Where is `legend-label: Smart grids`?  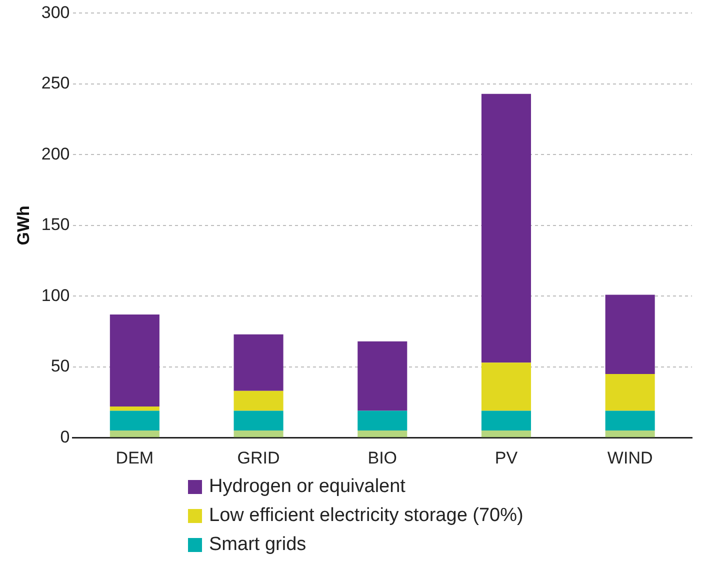 legend-label: Smart grids is located at coordinates (257, 545).